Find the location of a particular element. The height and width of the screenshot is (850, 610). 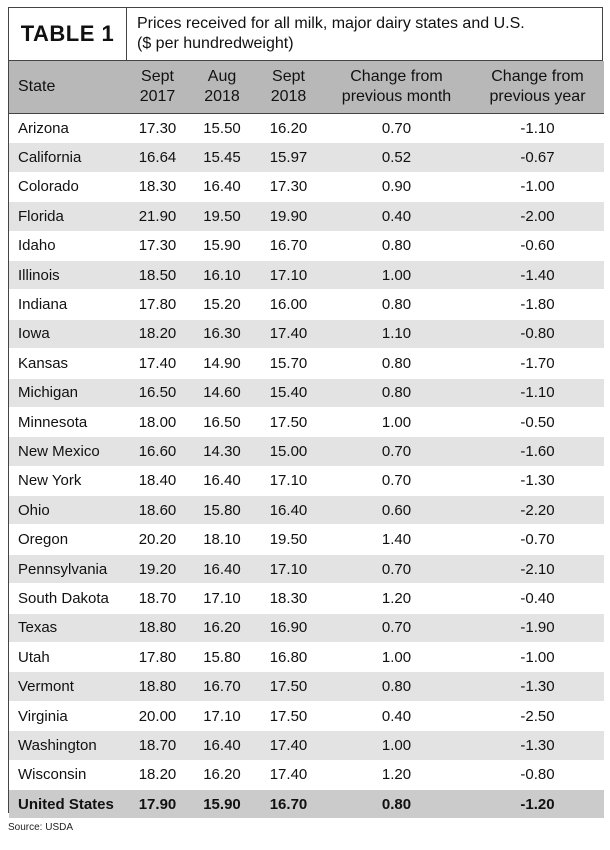

column-header-line-1: Change from is located at coordinates (537, 76).